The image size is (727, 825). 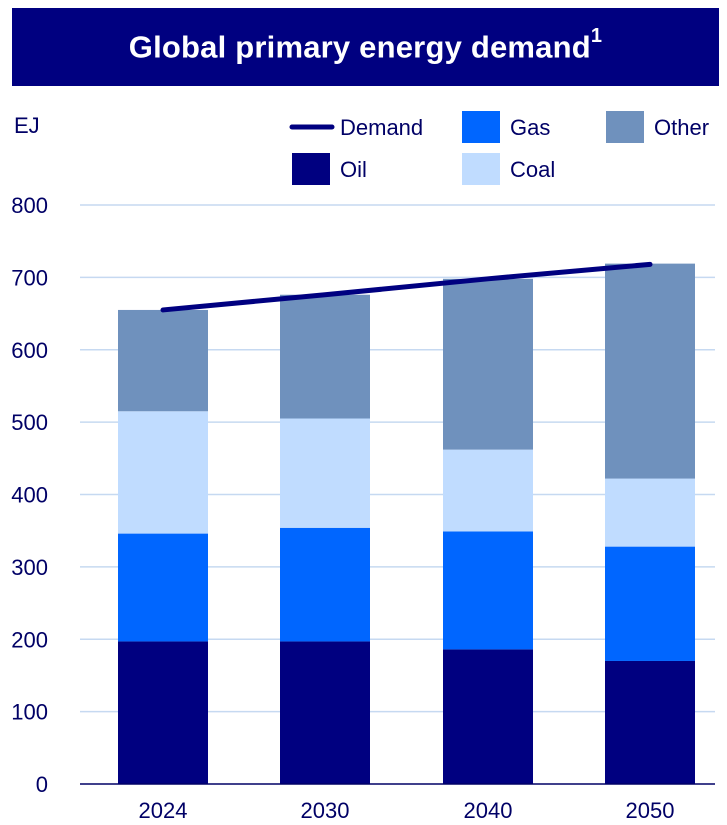 What do you see at coordinates (29, 712) in the screenshot?
I see `y-tick-label: 100` at bounding box center [29, 712].